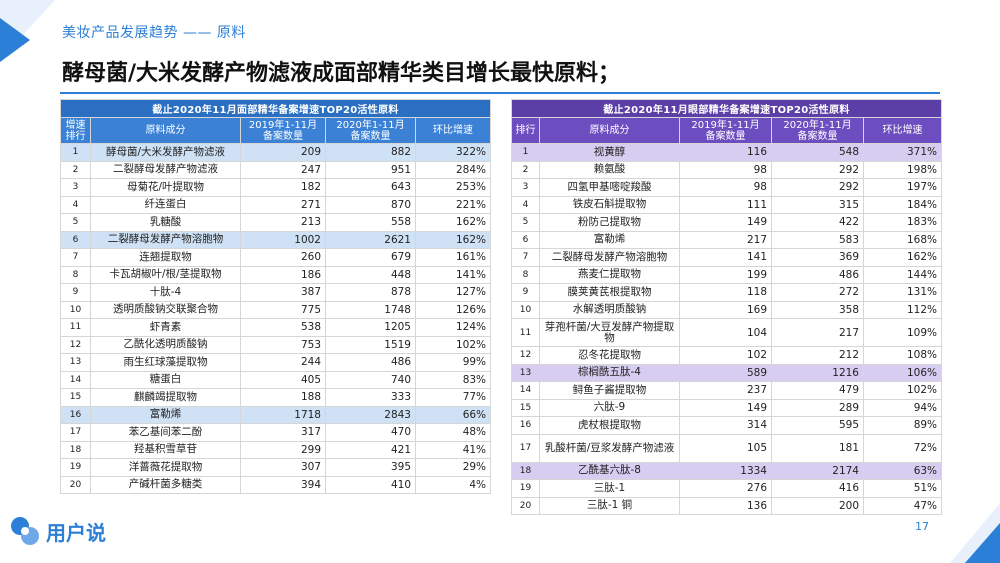 This screenshot has width=1000, height=563. I want to click on count-2019-cell: 213, so click(283, 222).